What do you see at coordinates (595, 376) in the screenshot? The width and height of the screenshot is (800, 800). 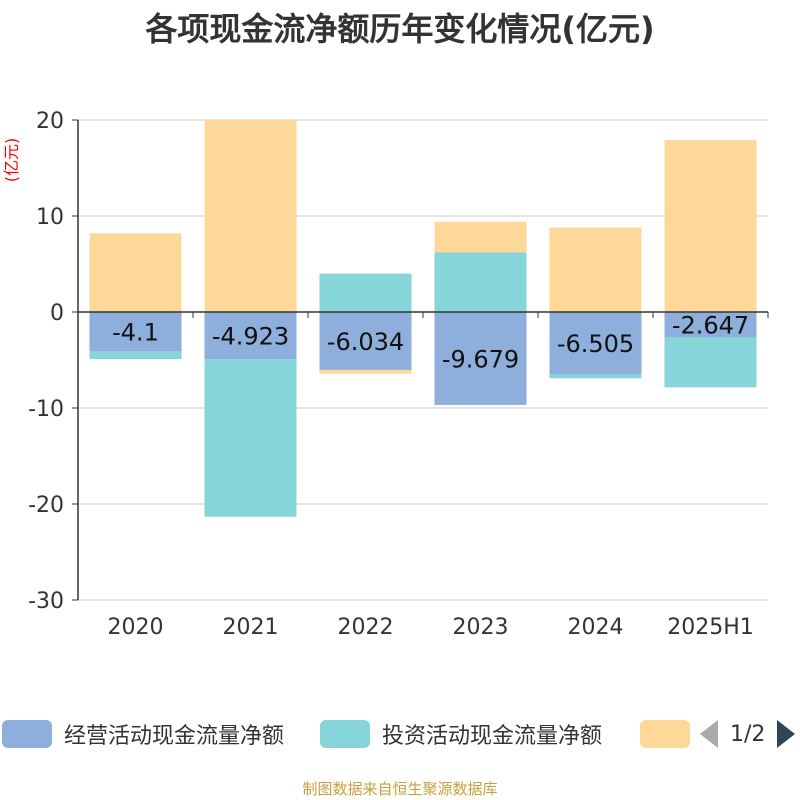 I see `bar-investing-2024` at bounding box center [595, 376].